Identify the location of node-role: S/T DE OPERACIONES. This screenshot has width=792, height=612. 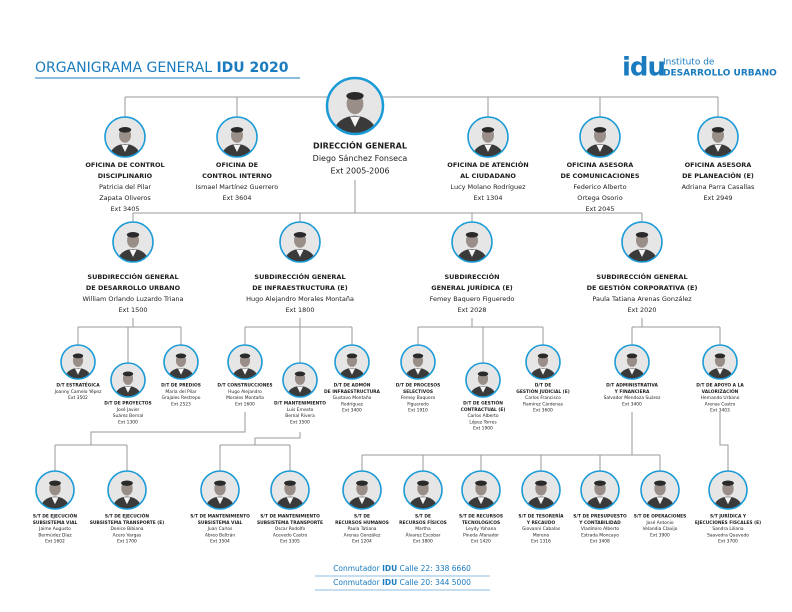
(660, 517).